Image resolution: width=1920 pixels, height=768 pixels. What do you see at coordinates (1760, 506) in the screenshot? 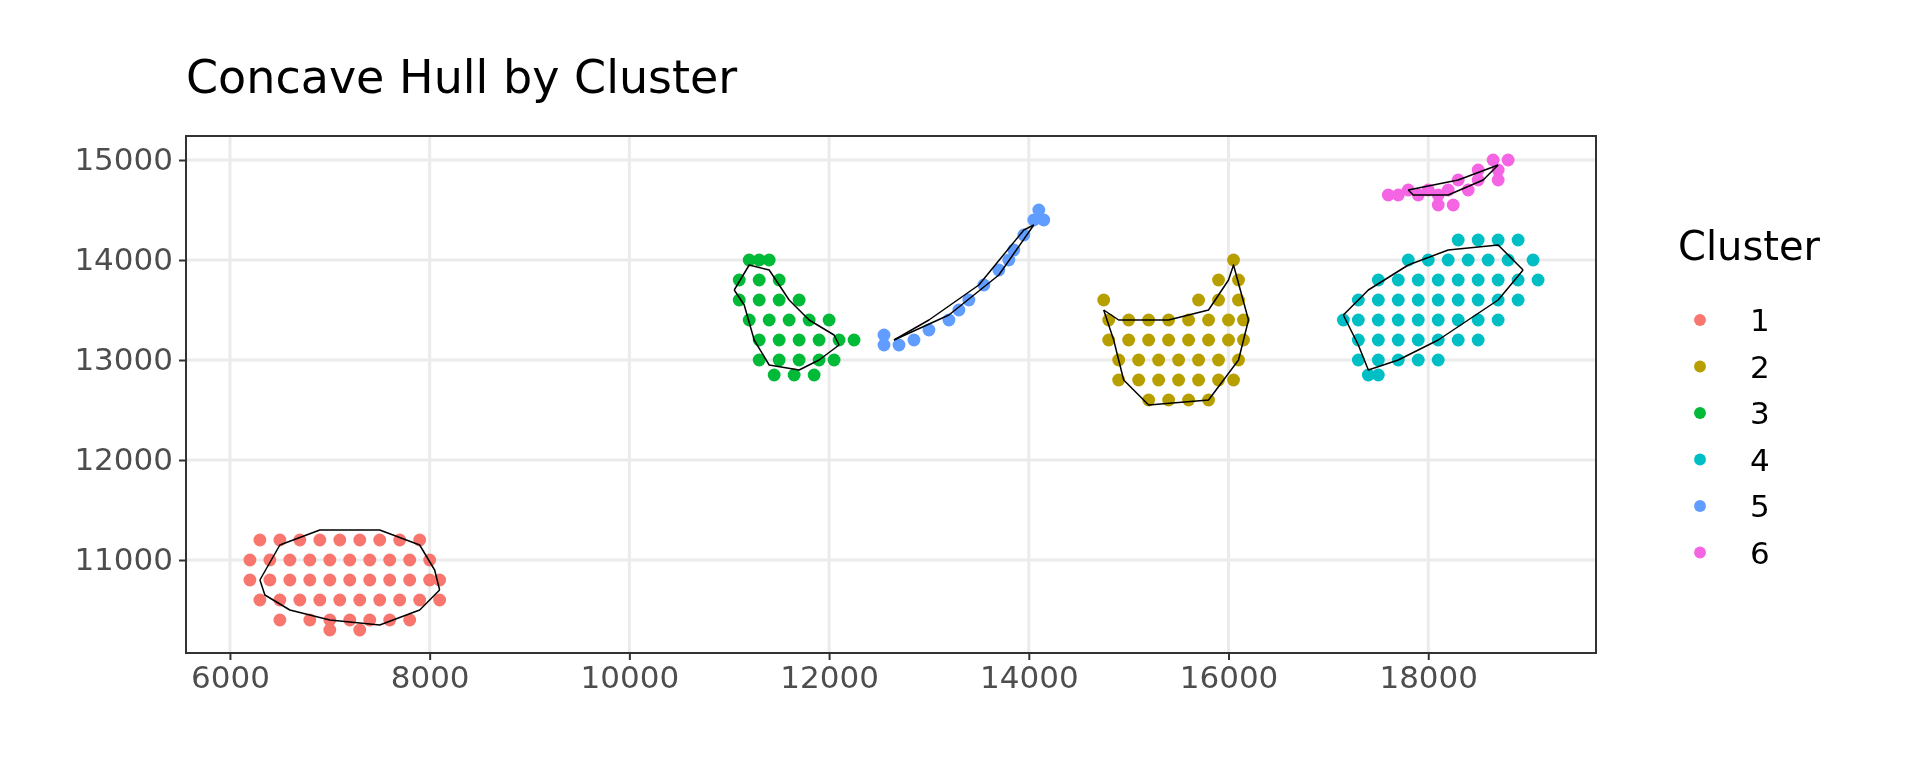
I see `legend-label: 5` at bounding box center [1760, 506].